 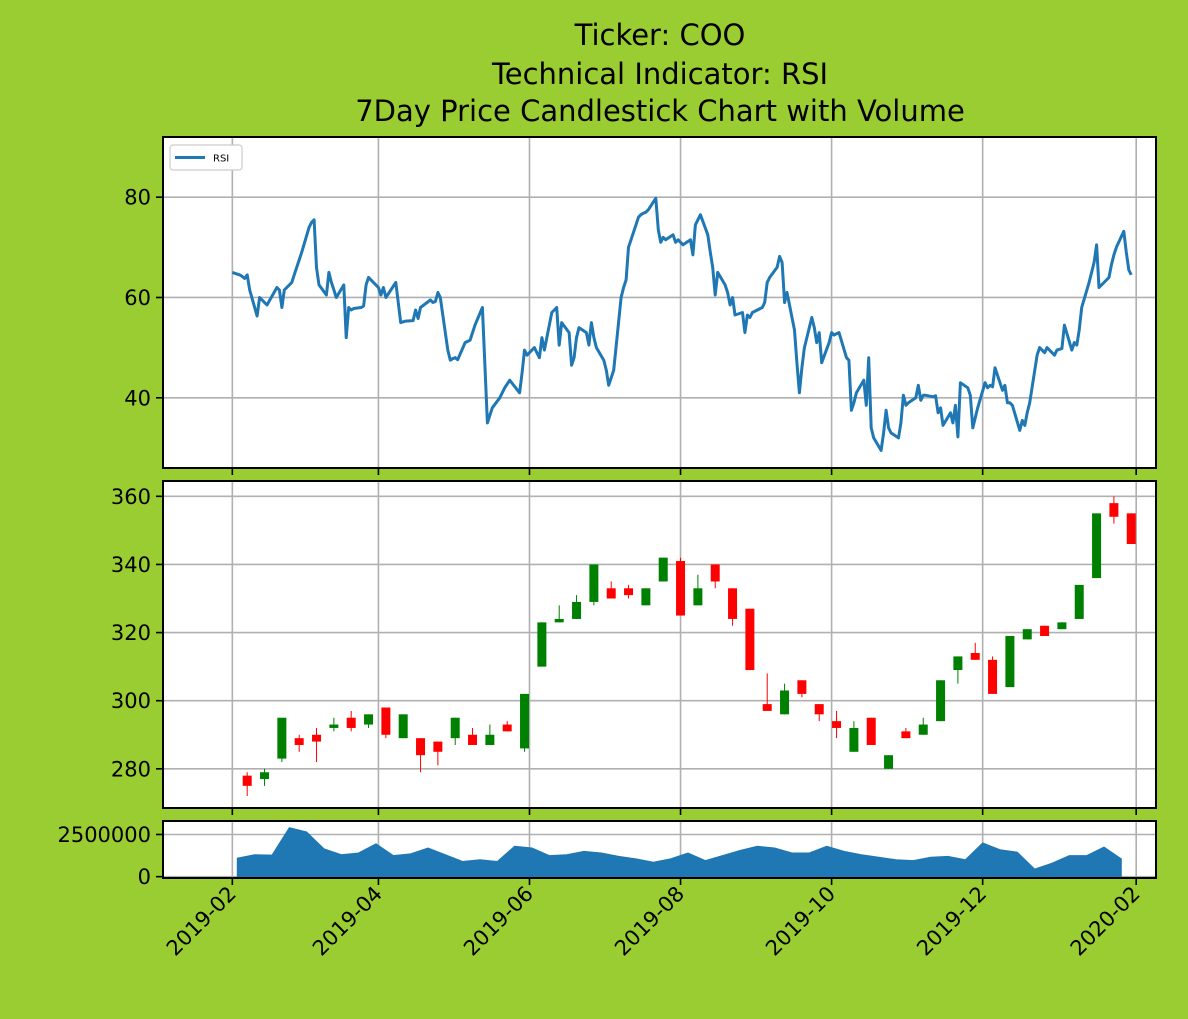 I want to click on price-y-tick-label: 360, so click(x=131, y=497).